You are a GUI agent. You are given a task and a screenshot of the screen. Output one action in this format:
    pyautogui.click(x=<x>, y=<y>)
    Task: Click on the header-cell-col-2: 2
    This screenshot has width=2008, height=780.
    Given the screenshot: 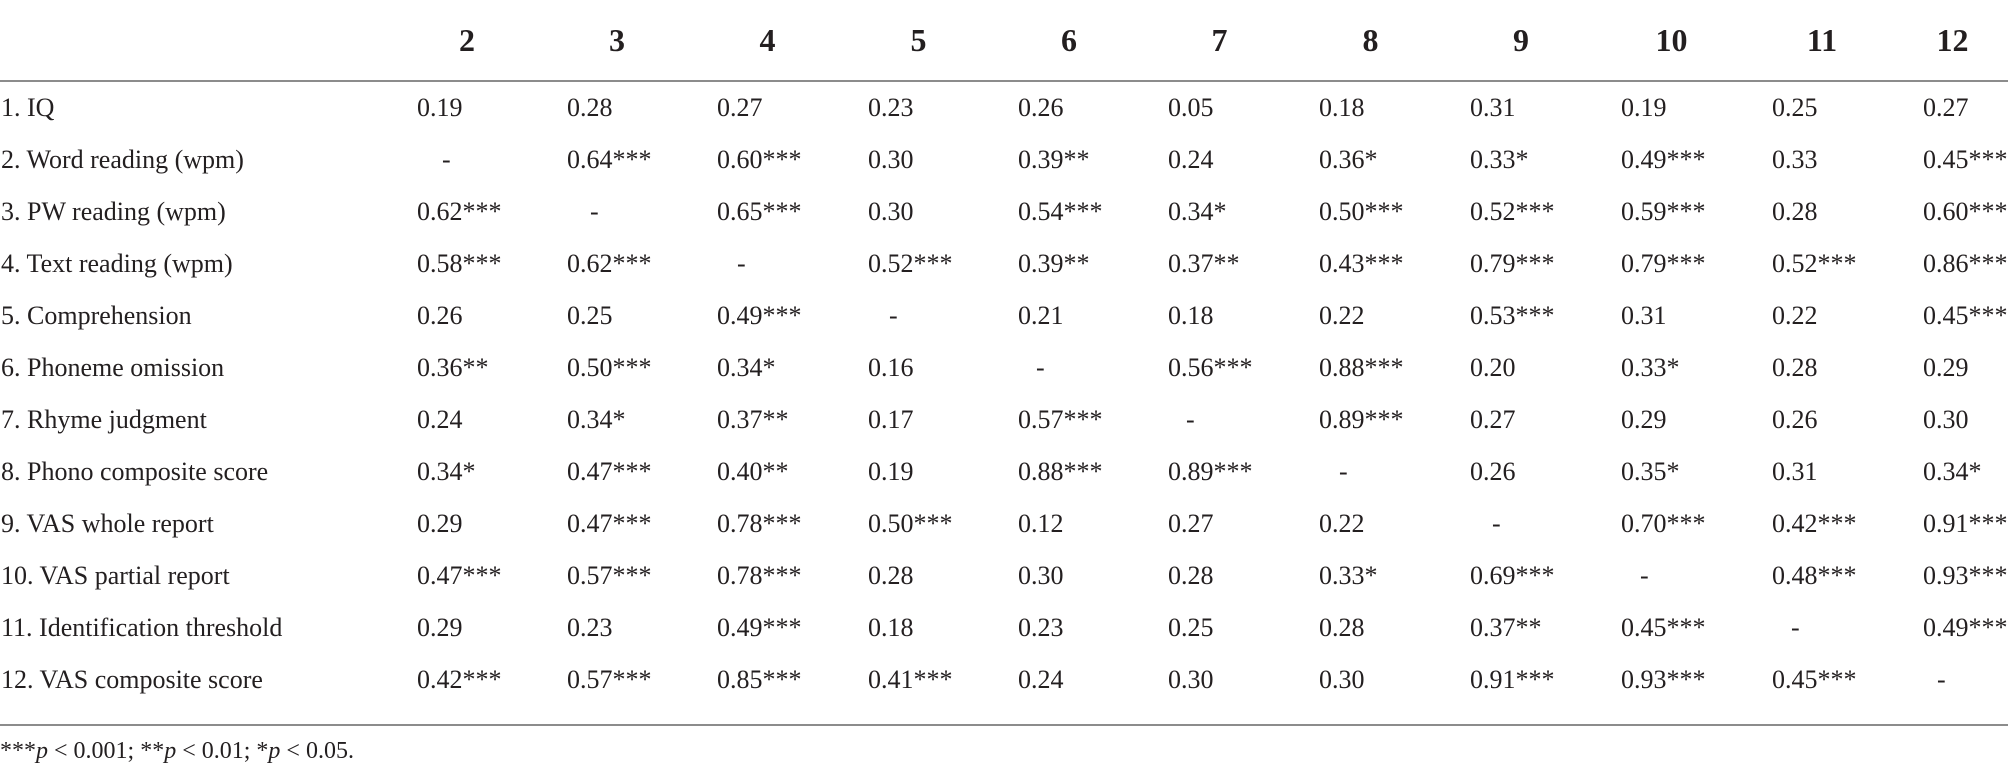 What is the action you would take?
    pyautogui.click(x=467, y=41)
    